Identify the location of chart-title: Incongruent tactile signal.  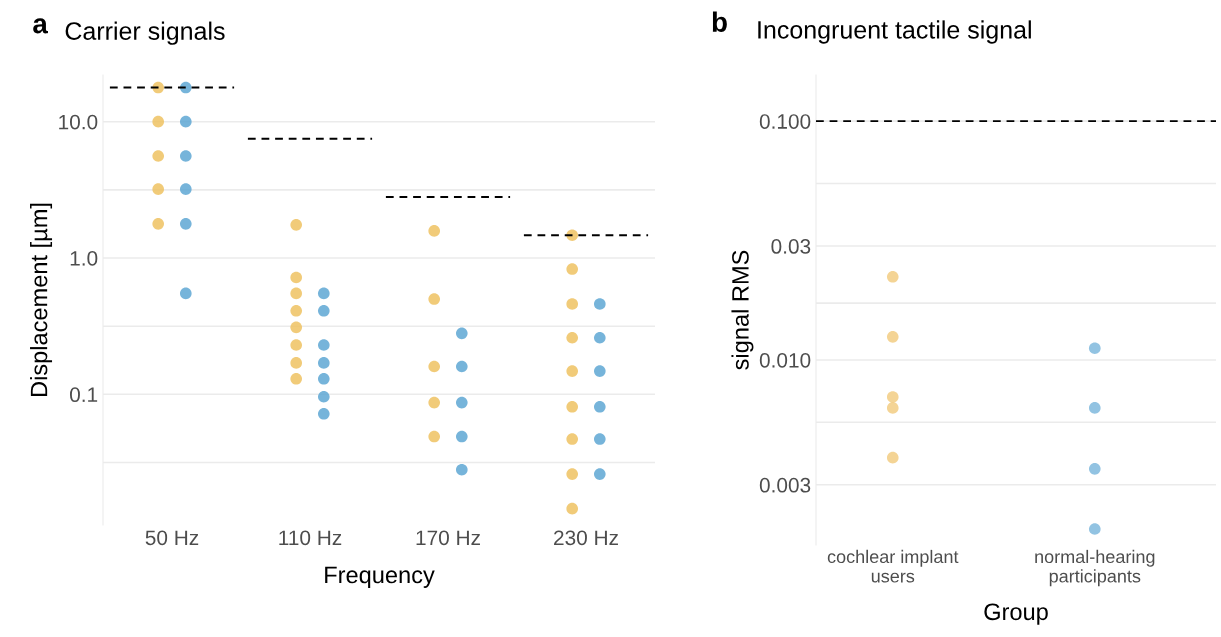
(894, 32).